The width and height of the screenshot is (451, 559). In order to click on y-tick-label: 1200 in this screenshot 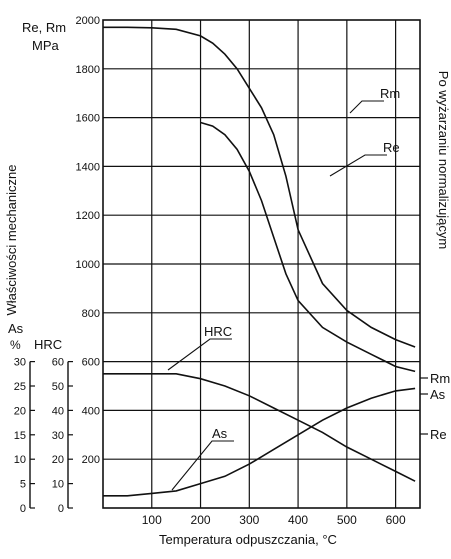, I will do `click(88, 216)`.